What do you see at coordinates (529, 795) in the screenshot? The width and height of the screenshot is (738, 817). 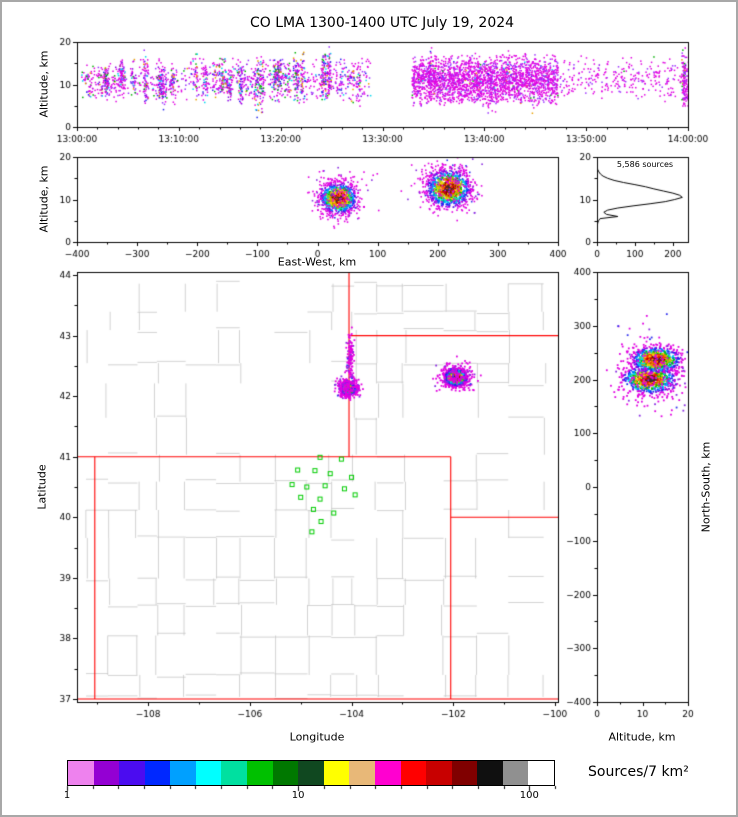 I see `colorbar-tick-label: 100` at bounding box center [529, 795].